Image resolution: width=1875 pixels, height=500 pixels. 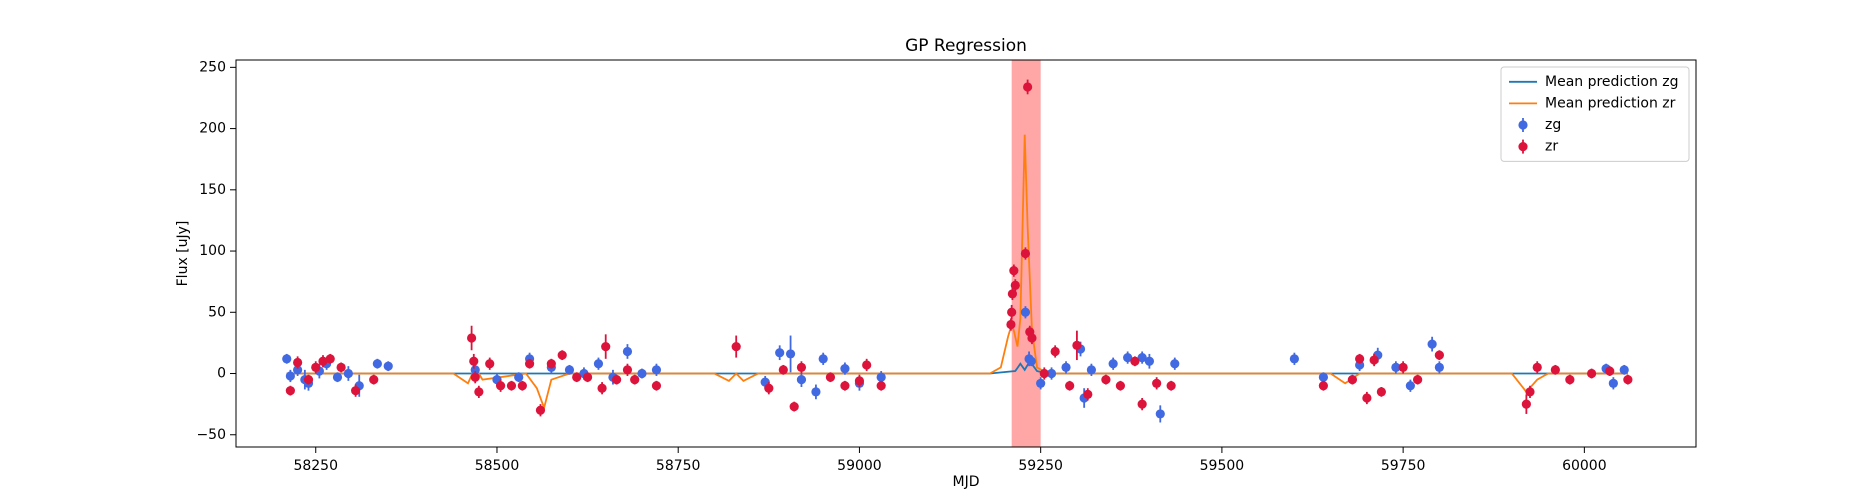 What do you see at coordinates (217, 312) in the screenshot?
I see `y-tick-label: 50` at bounding box center [217, 312].